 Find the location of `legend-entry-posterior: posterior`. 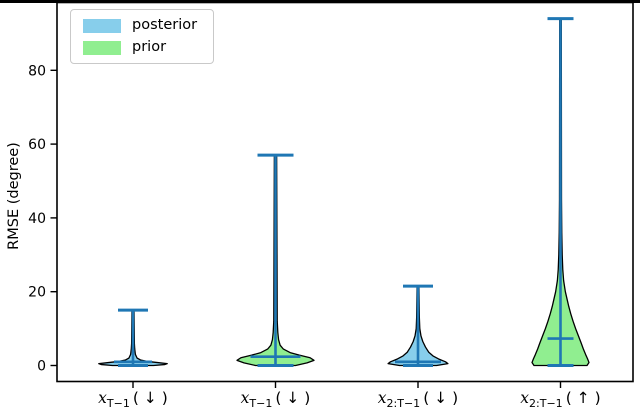

legend-entry-posterior: posterior is located at coordinates (140, 25).